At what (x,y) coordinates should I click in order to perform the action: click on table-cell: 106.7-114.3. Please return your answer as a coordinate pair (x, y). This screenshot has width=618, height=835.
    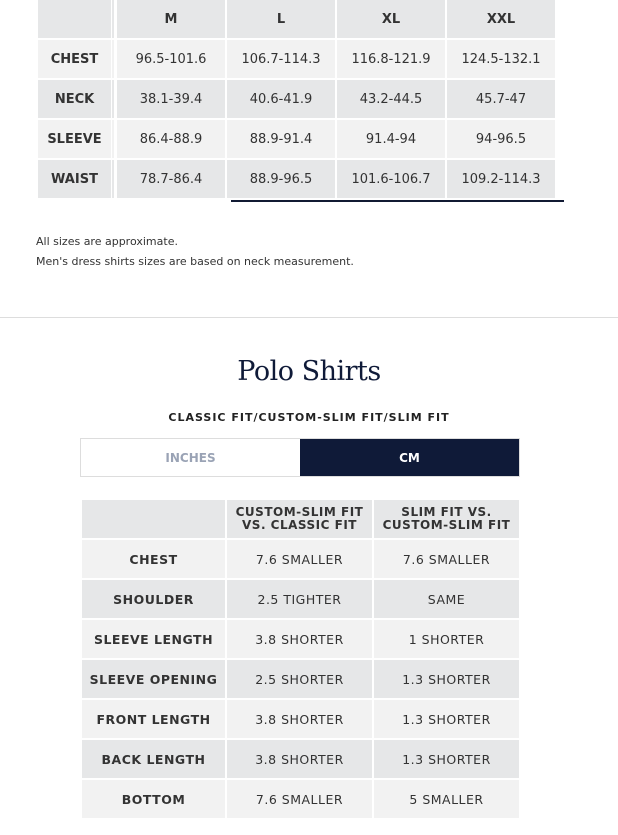
    Looking at the image, I should click on (281, 59).